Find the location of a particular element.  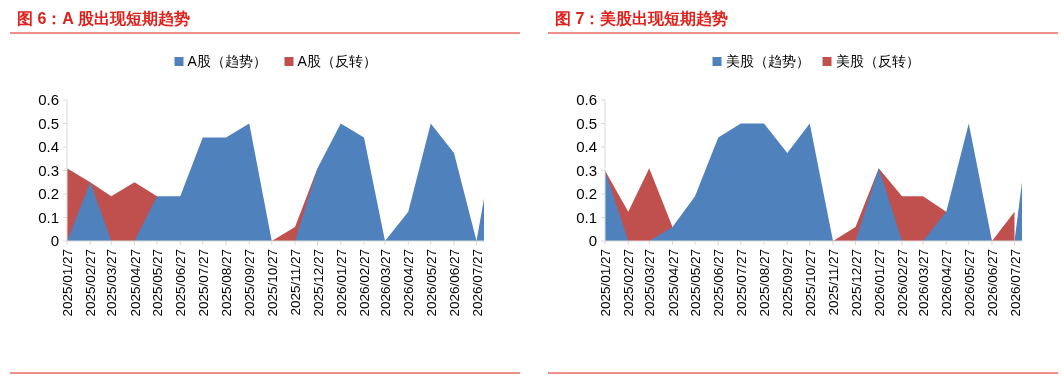

legend-label: 美股（反转） is located at coordinates (877, 61).